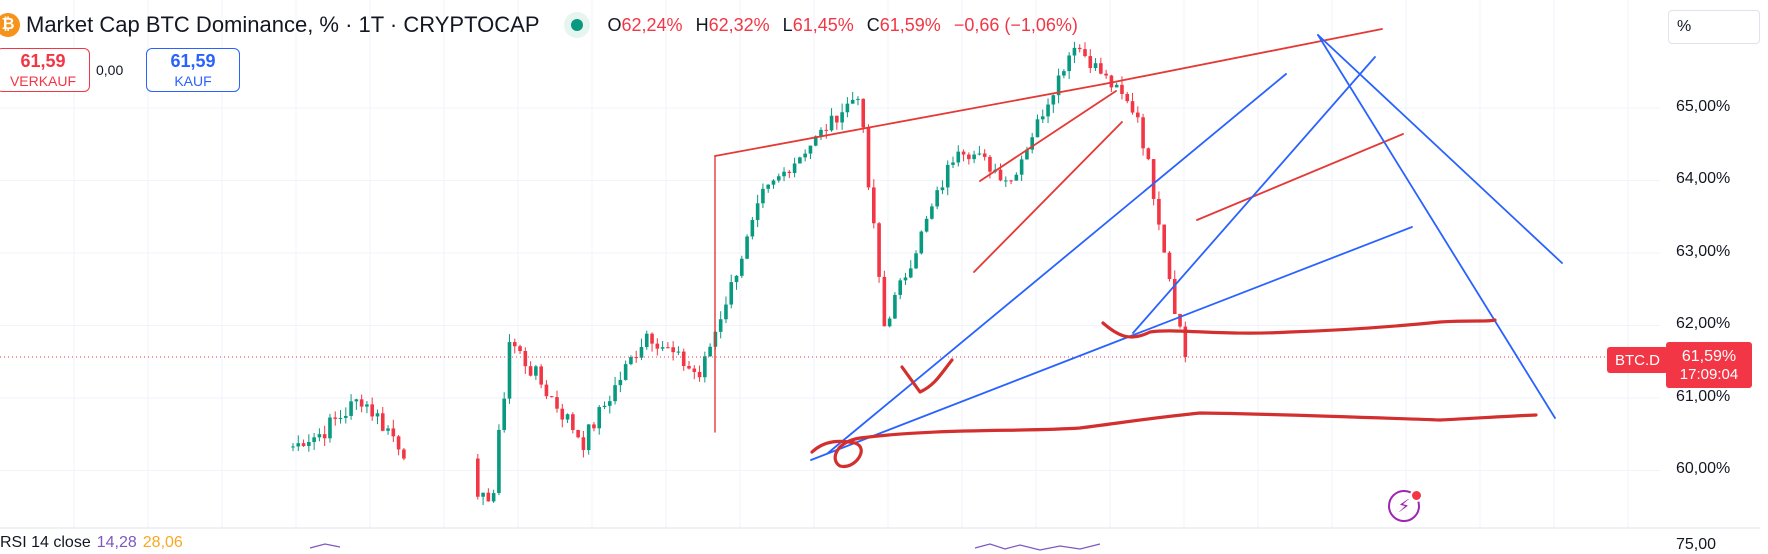 This screenshot has width=1768, height=554. Describe the element at coordinates (1703, 178) in the screenshot. I see `price-axis-label: 64,00%` at that location.